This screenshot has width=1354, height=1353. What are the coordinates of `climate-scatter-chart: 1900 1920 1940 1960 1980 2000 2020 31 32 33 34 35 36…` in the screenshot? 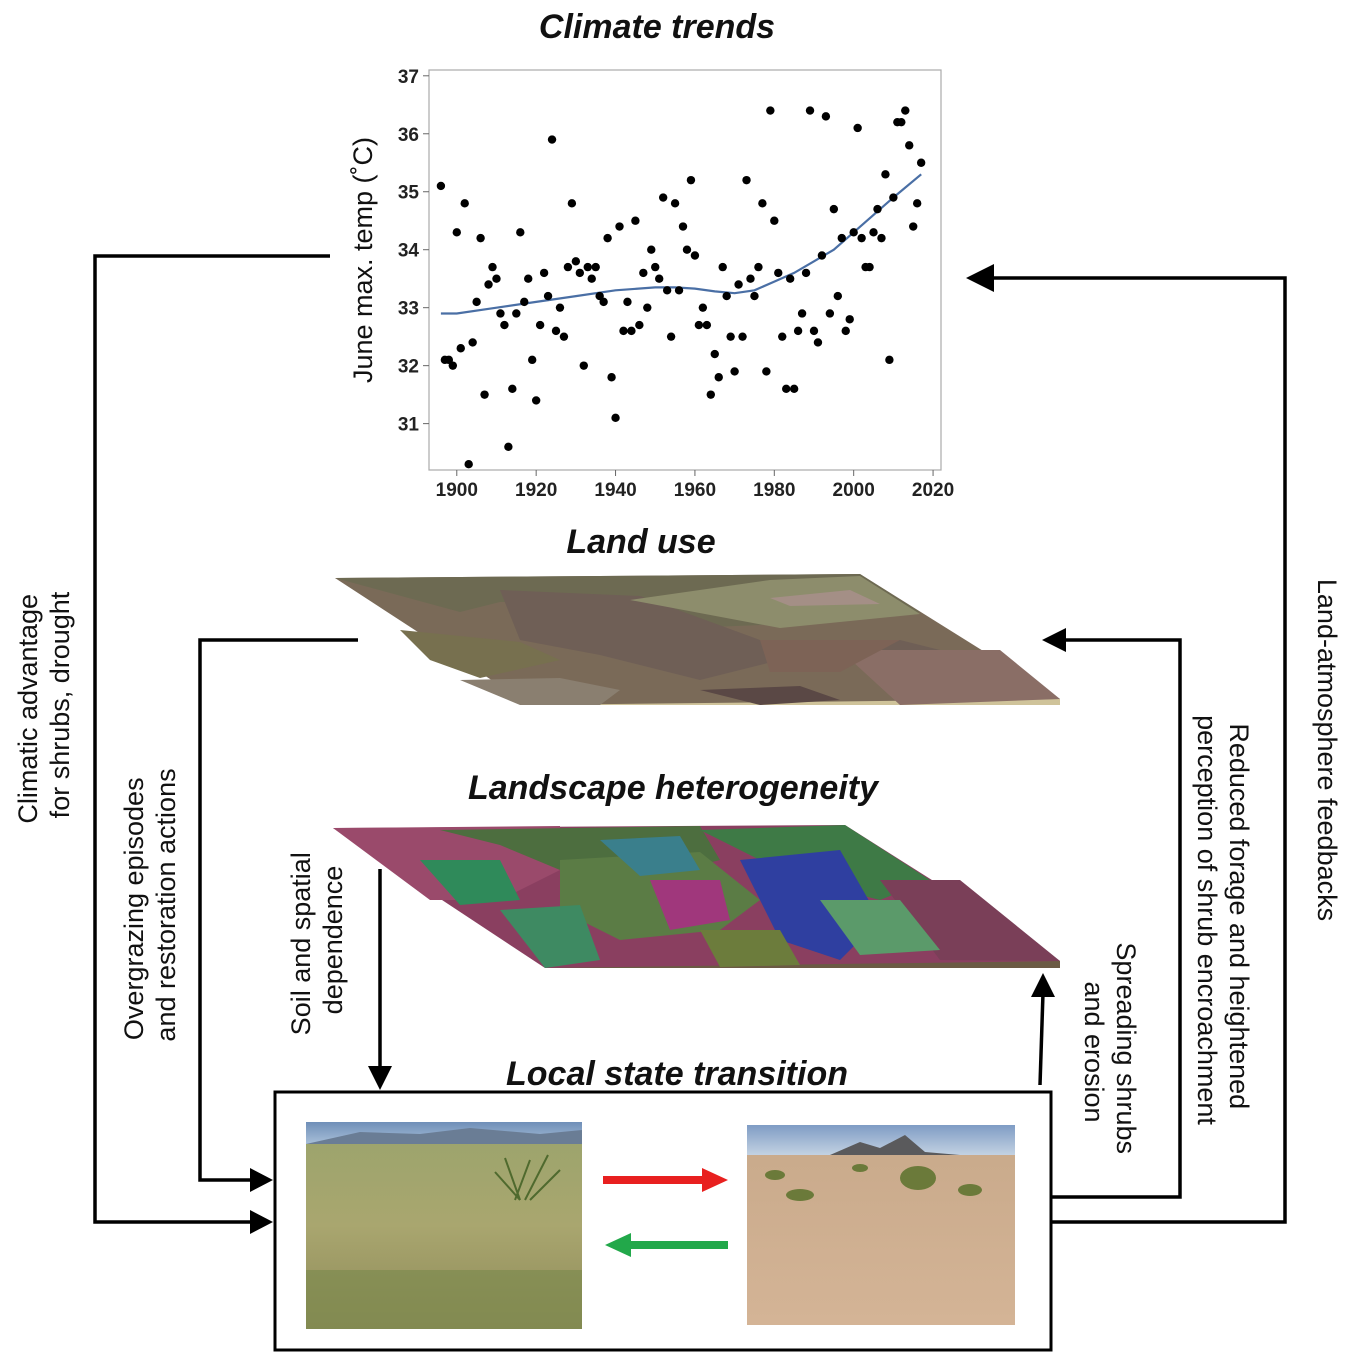 It's located at (651, 284).